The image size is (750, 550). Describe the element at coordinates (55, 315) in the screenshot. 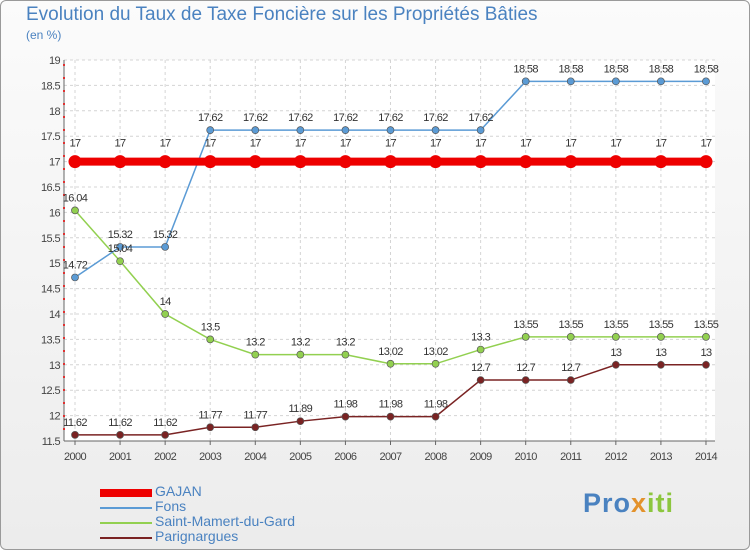

I see `y-tick-label: 14` at that location.